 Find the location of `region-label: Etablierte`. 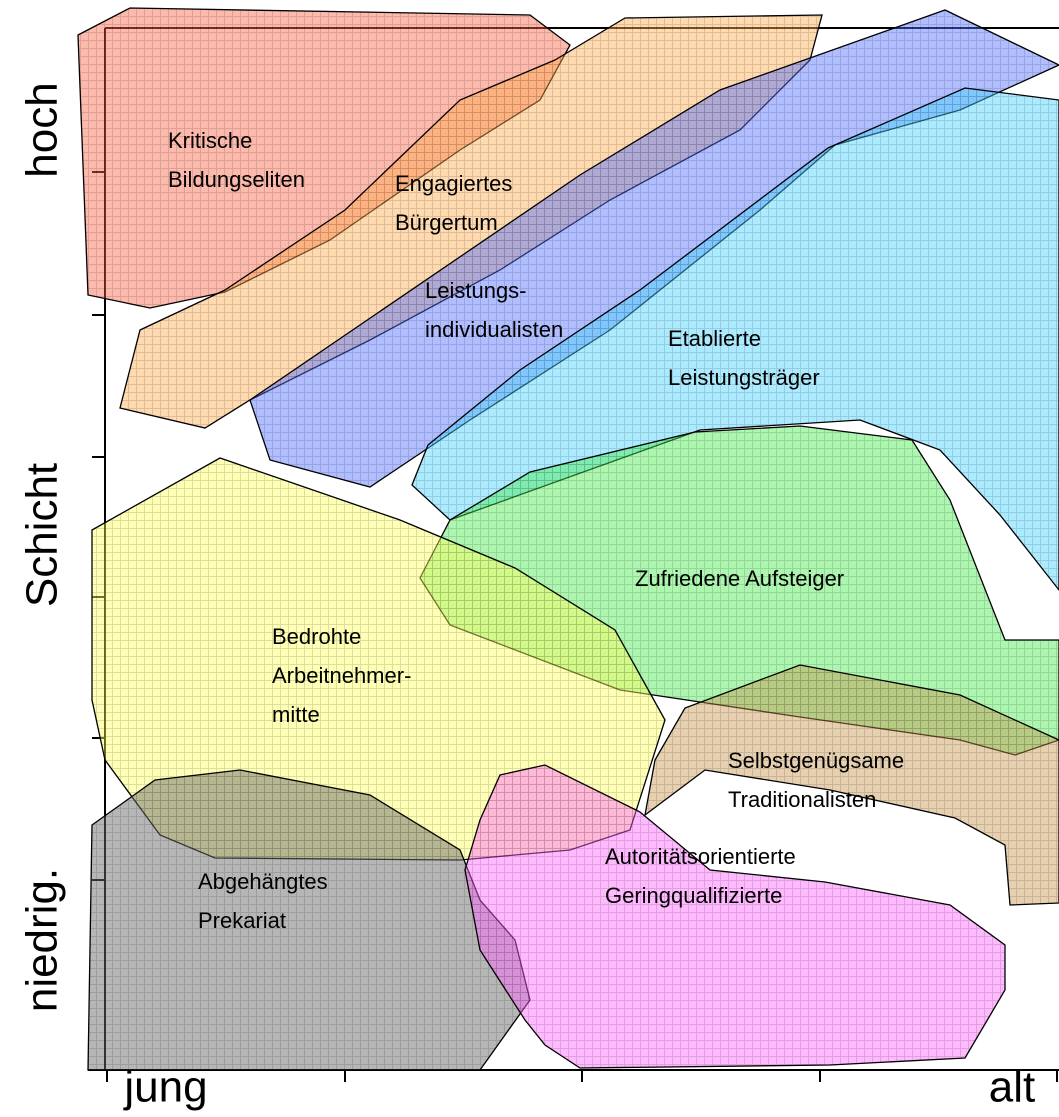

region-label: Etablierte is located at coordinates (714, 338).